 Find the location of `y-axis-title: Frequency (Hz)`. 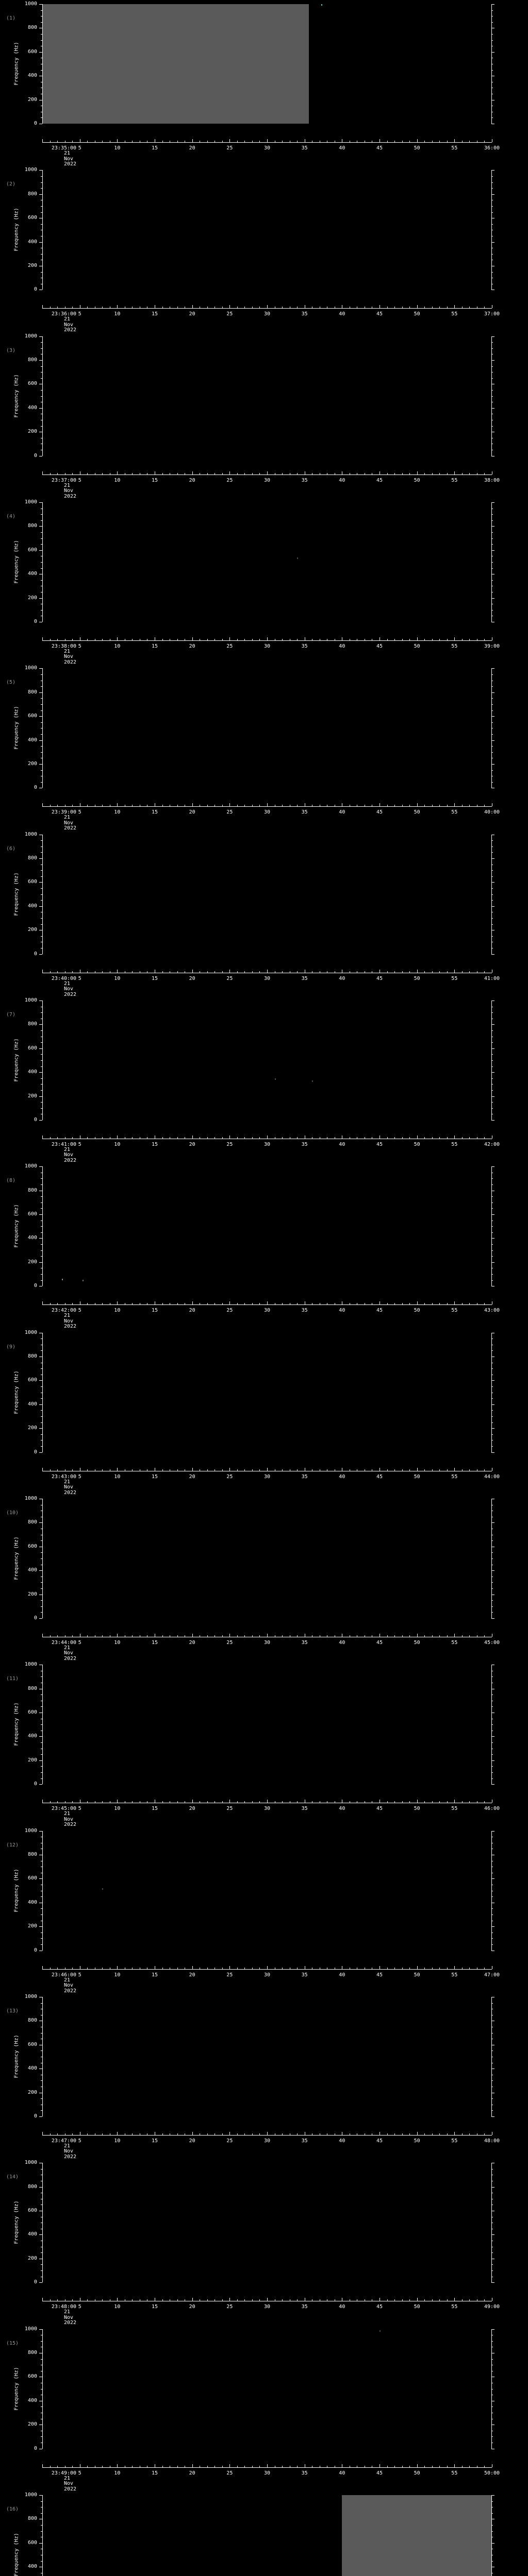

y-axis-title: Frequency (Hz) is located at coordinates (16, 562).